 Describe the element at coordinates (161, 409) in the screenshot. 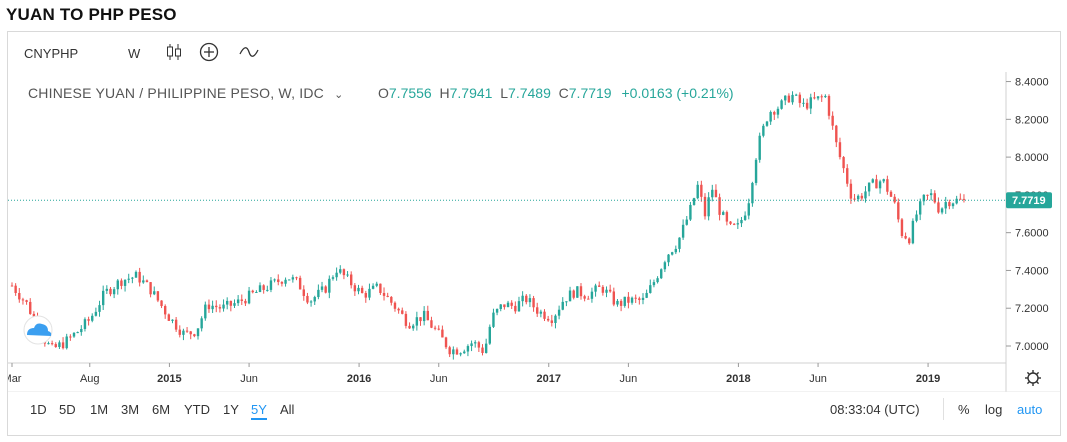

I see `range-6m: 6M` at that location.